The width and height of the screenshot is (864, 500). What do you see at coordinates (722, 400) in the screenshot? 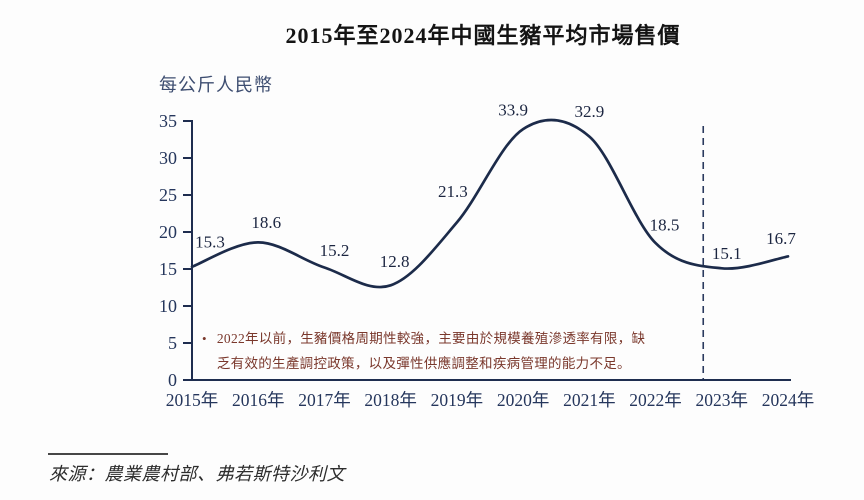
I see `x-axis-tick-label: 2023年` at bounding box center [722, 400].